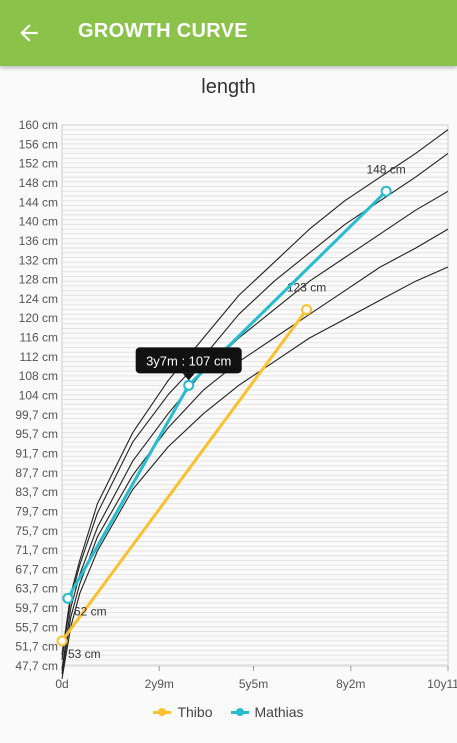  What do you see at coordinates (38, 144) in the screenshot?
I see `y-tick-label: 156 cm` at bounding box center [38, 144].